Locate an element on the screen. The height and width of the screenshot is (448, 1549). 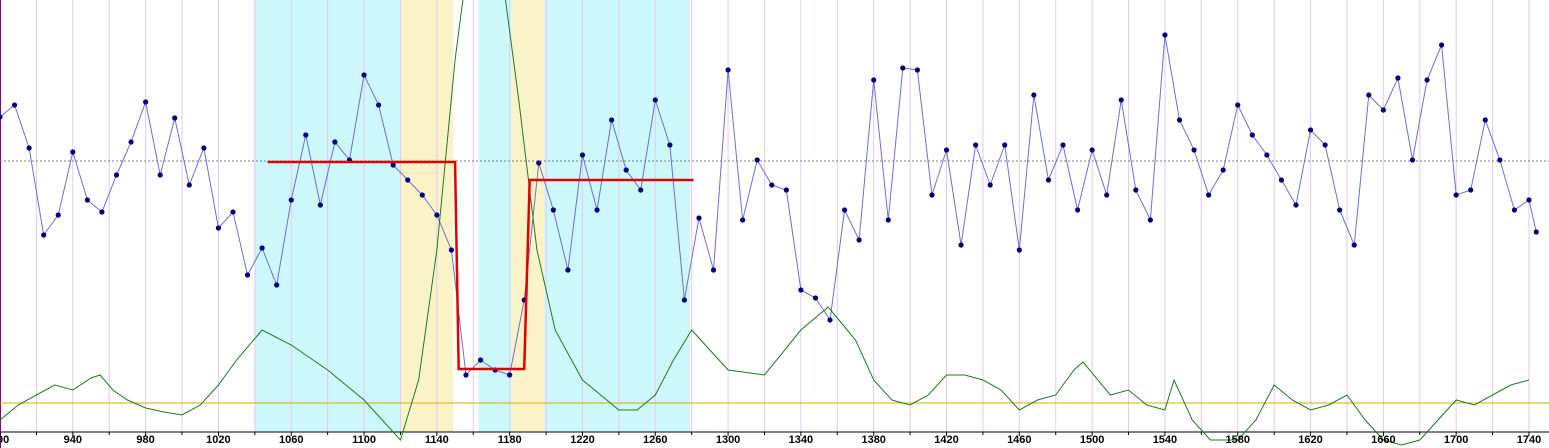
x-tick-label: 1460 is located at coordinates (1019, 440).